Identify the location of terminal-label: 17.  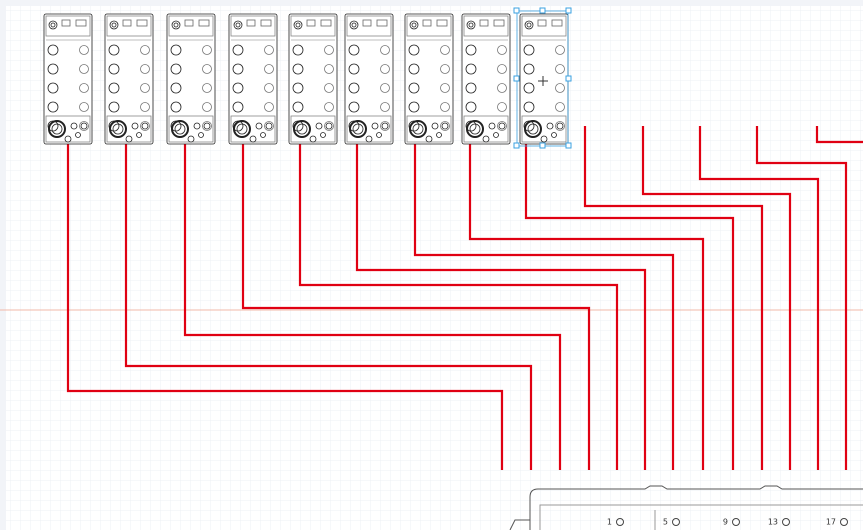
(831, 522).